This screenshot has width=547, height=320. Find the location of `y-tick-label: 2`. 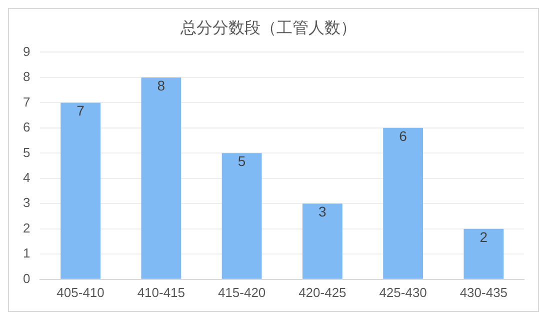

y-tick-label: 2 is located at coordinates (26, 228).